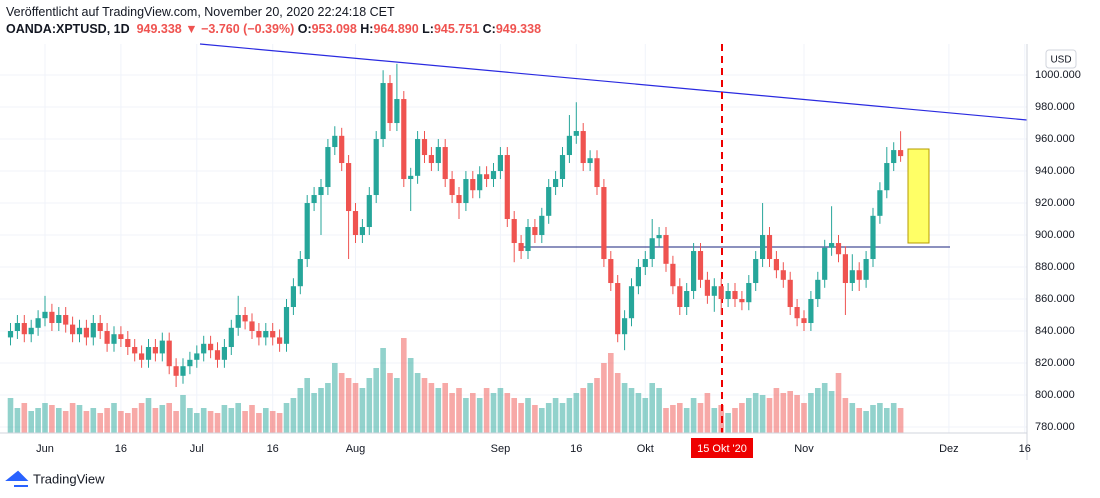 This screenshot has width=1100, height=498. Describe the element at coordinates (1055, 331) in the screenshot. I see `y-tick-label: 840.000` at that location.